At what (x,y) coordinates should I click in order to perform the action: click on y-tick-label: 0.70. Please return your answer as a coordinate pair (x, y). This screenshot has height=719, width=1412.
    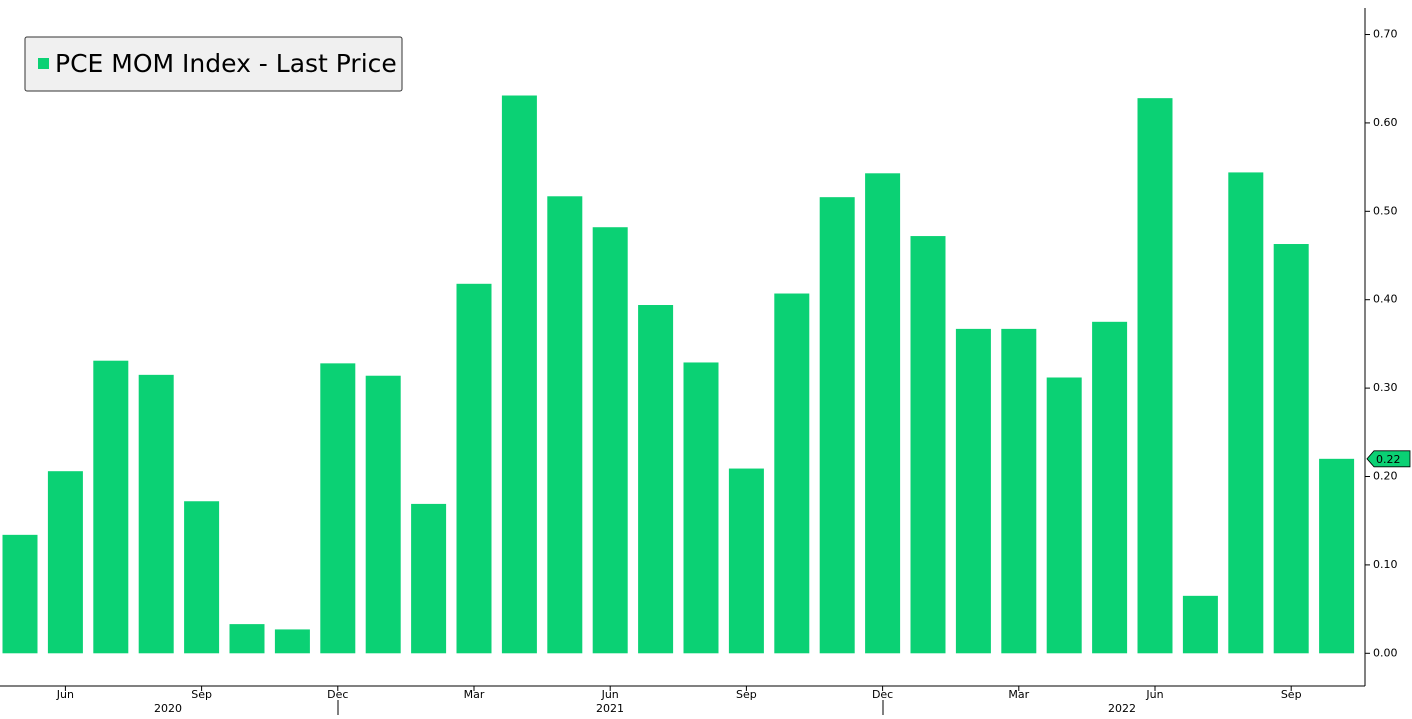
    Looking at the image, I should click on (1385, 34).